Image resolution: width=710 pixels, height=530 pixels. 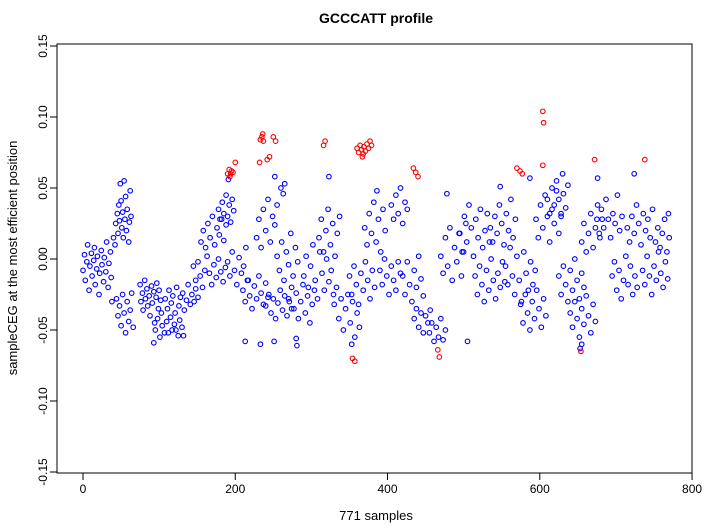 What do you see at coordinates (376, 515) in the screenshot?
I see `x-axis-label: 771 samples` at bounding box center [376, 515].